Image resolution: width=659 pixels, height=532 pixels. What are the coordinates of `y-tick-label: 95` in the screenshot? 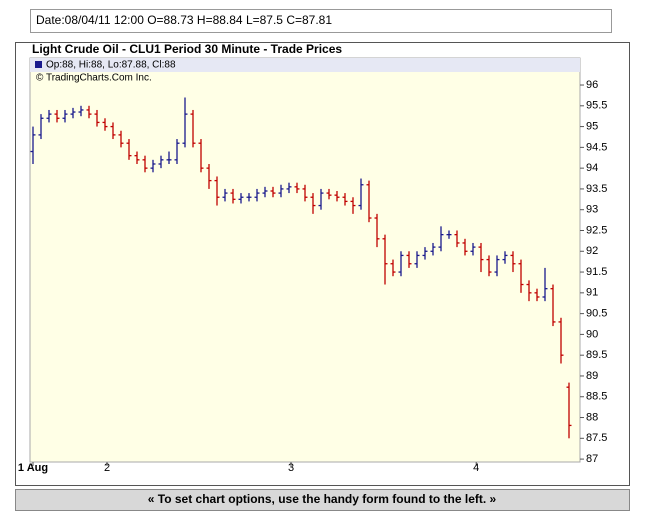 It's located at (592, 126).